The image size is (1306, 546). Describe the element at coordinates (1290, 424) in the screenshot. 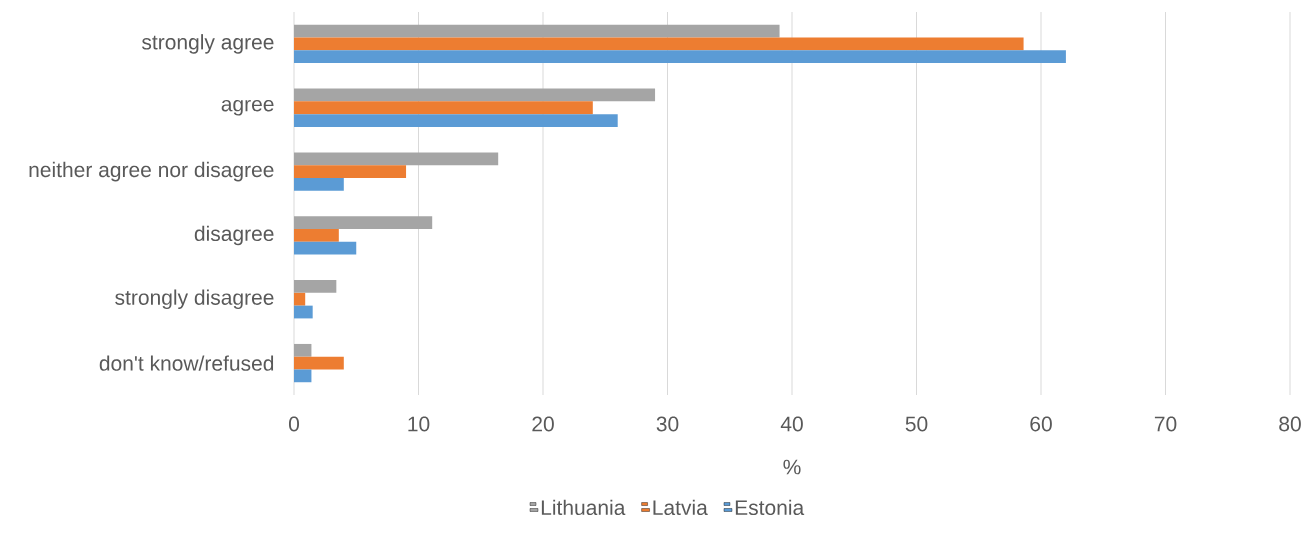

I see `x-tick-label: 80` at that location.